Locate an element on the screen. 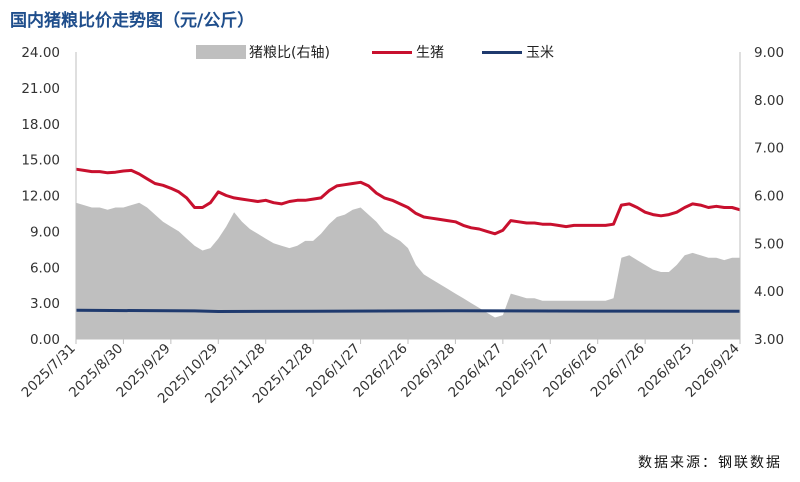 The width and height of the screenshot is (800, 482). series-line-corn is located at coordinates (408, 310).